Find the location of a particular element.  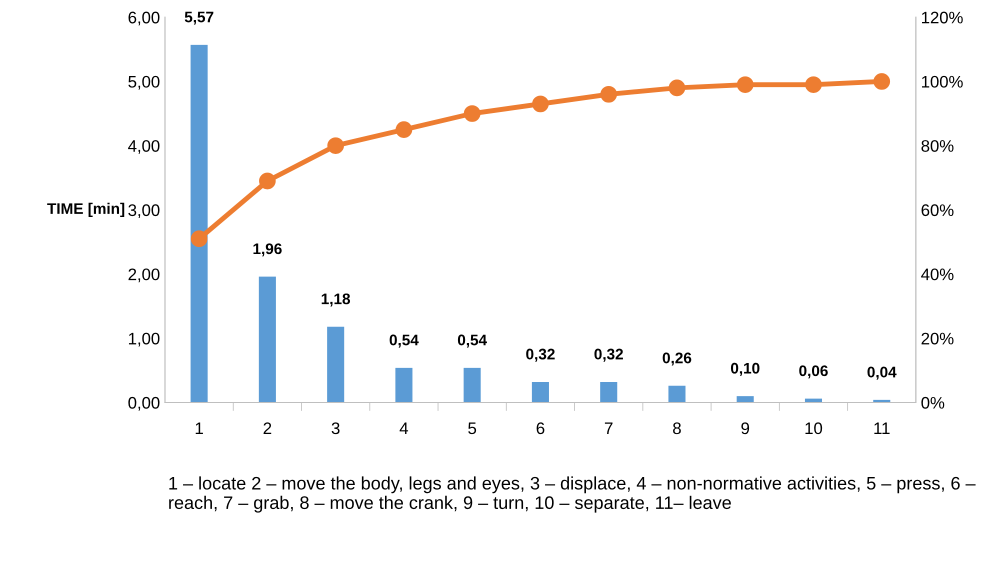

y2-tick-label: 100% is located at coordinates (942, 82).